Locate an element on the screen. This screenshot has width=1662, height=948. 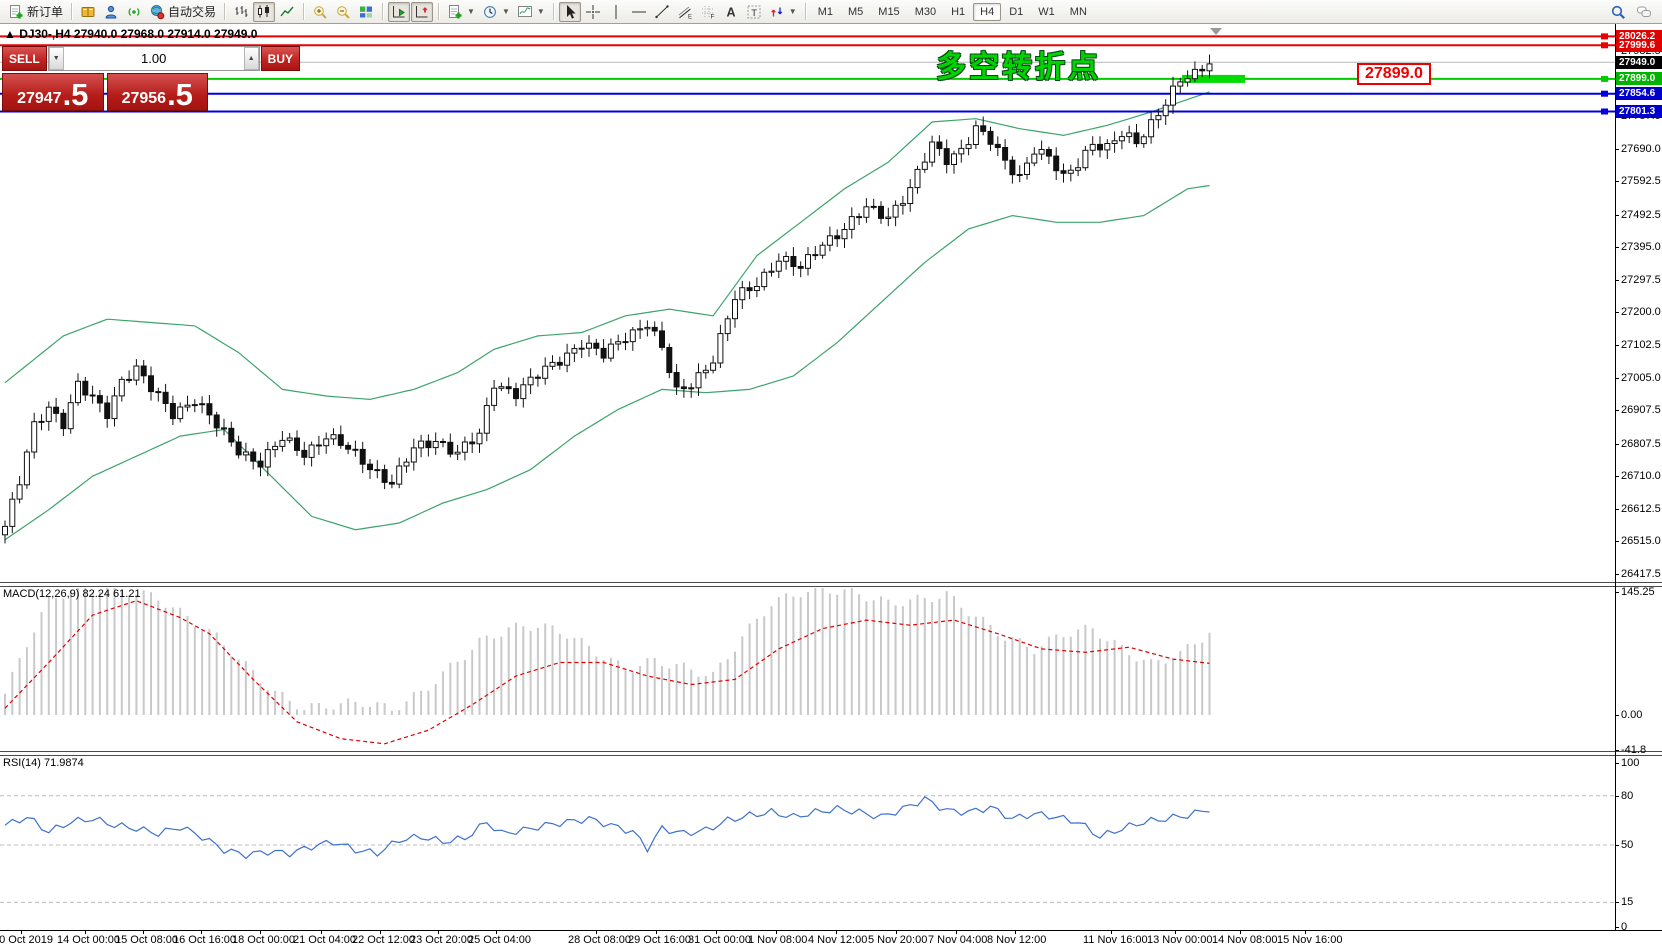
time-tick-label: 22 Oct 12:00 is located at coordinates (383, 940).